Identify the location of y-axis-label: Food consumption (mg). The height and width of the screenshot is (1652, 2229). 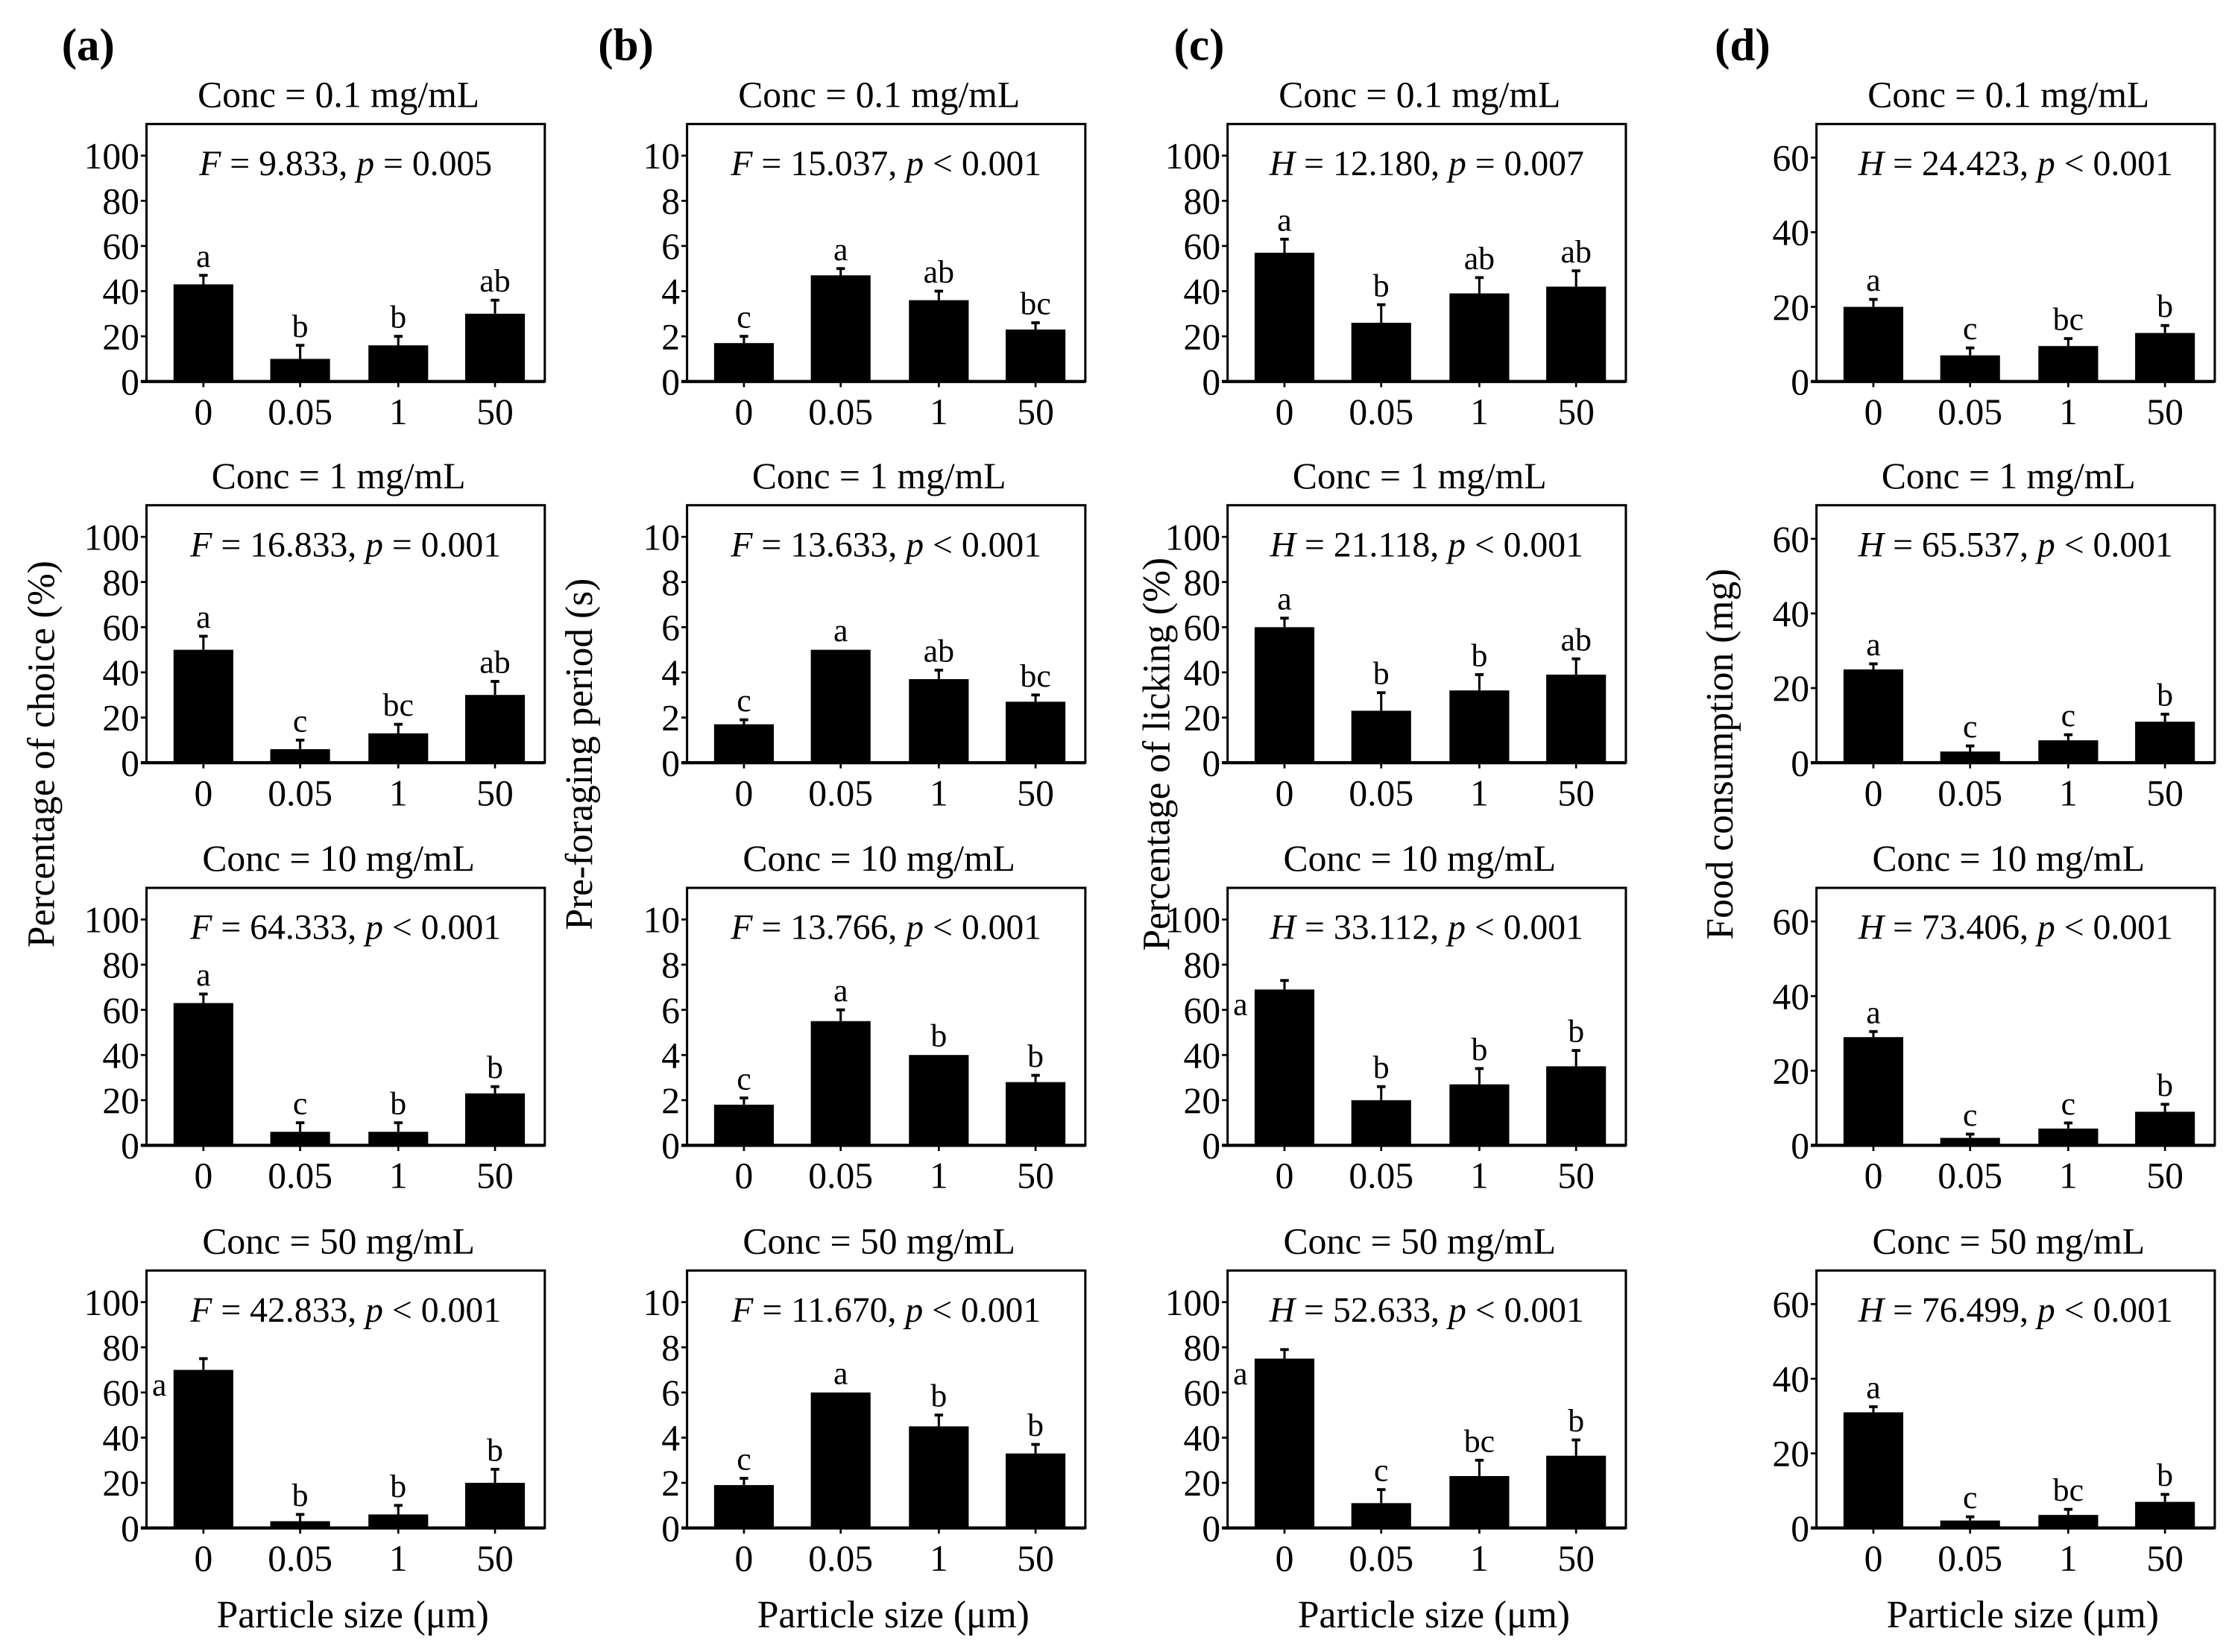
(1720, 755).